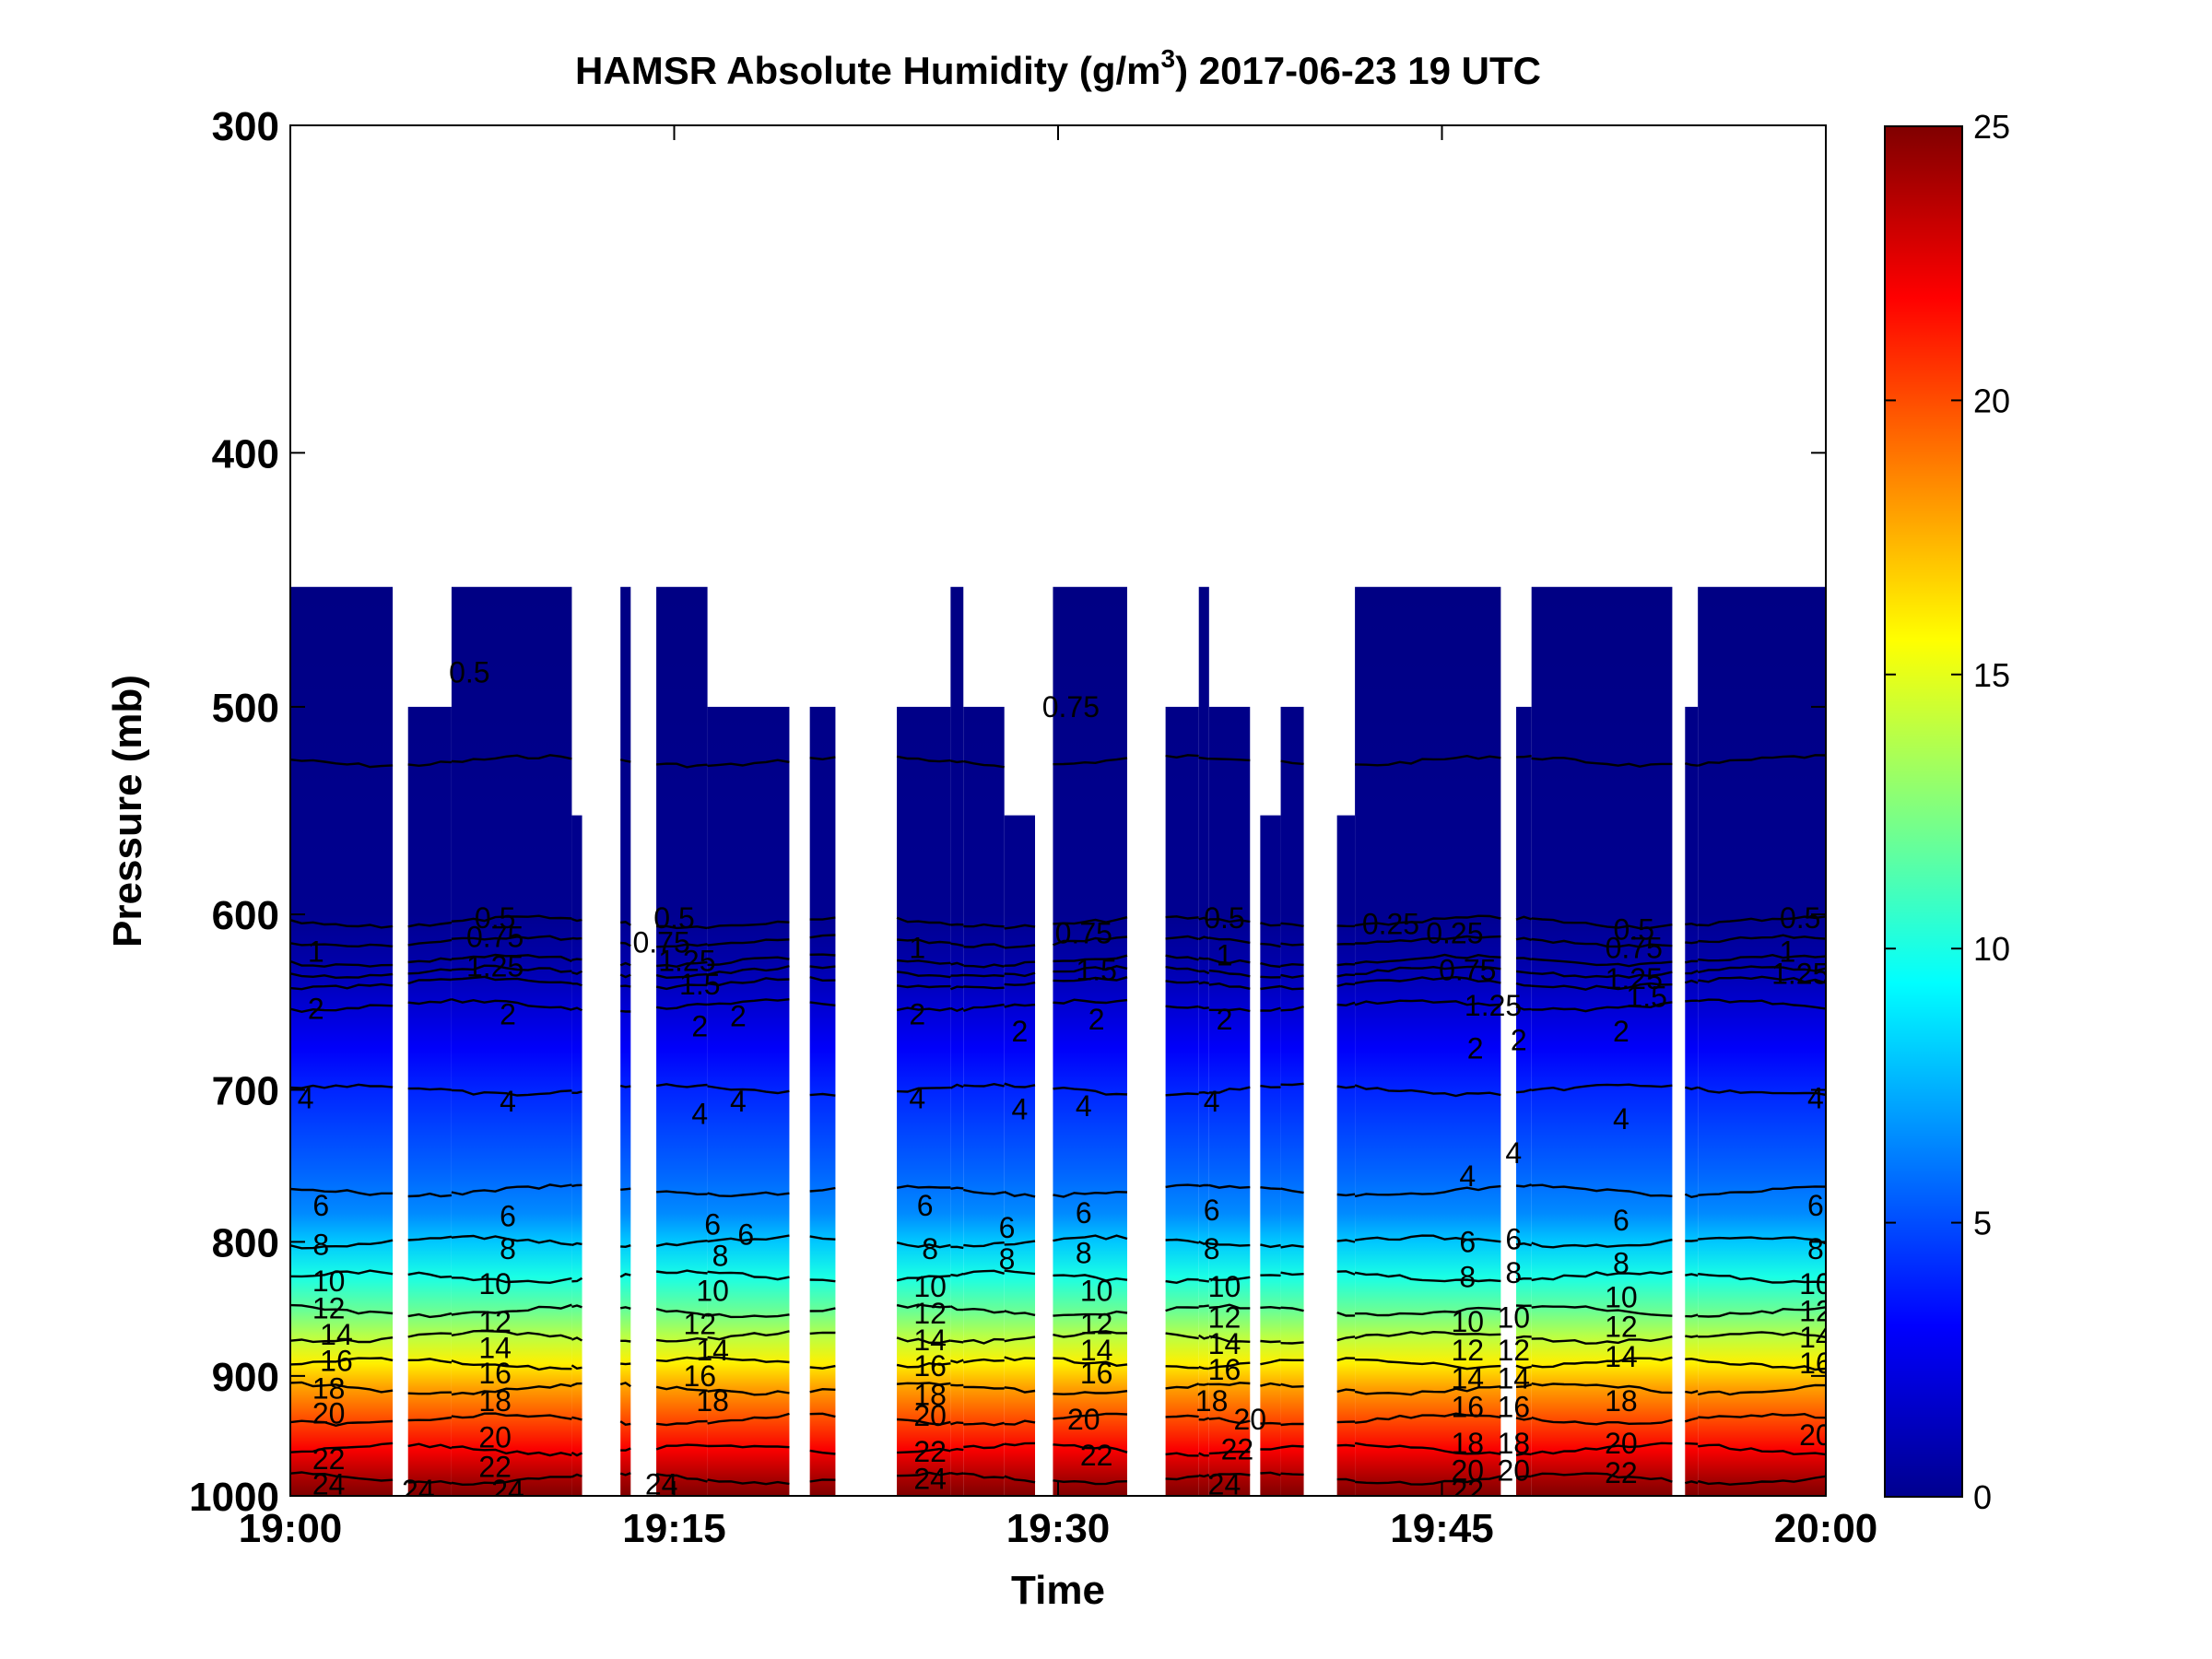  What do you see at coordinates (1621, 1327) in the screenshot?
I see `contour-label: 12` at bounding box center [1621, 1327].